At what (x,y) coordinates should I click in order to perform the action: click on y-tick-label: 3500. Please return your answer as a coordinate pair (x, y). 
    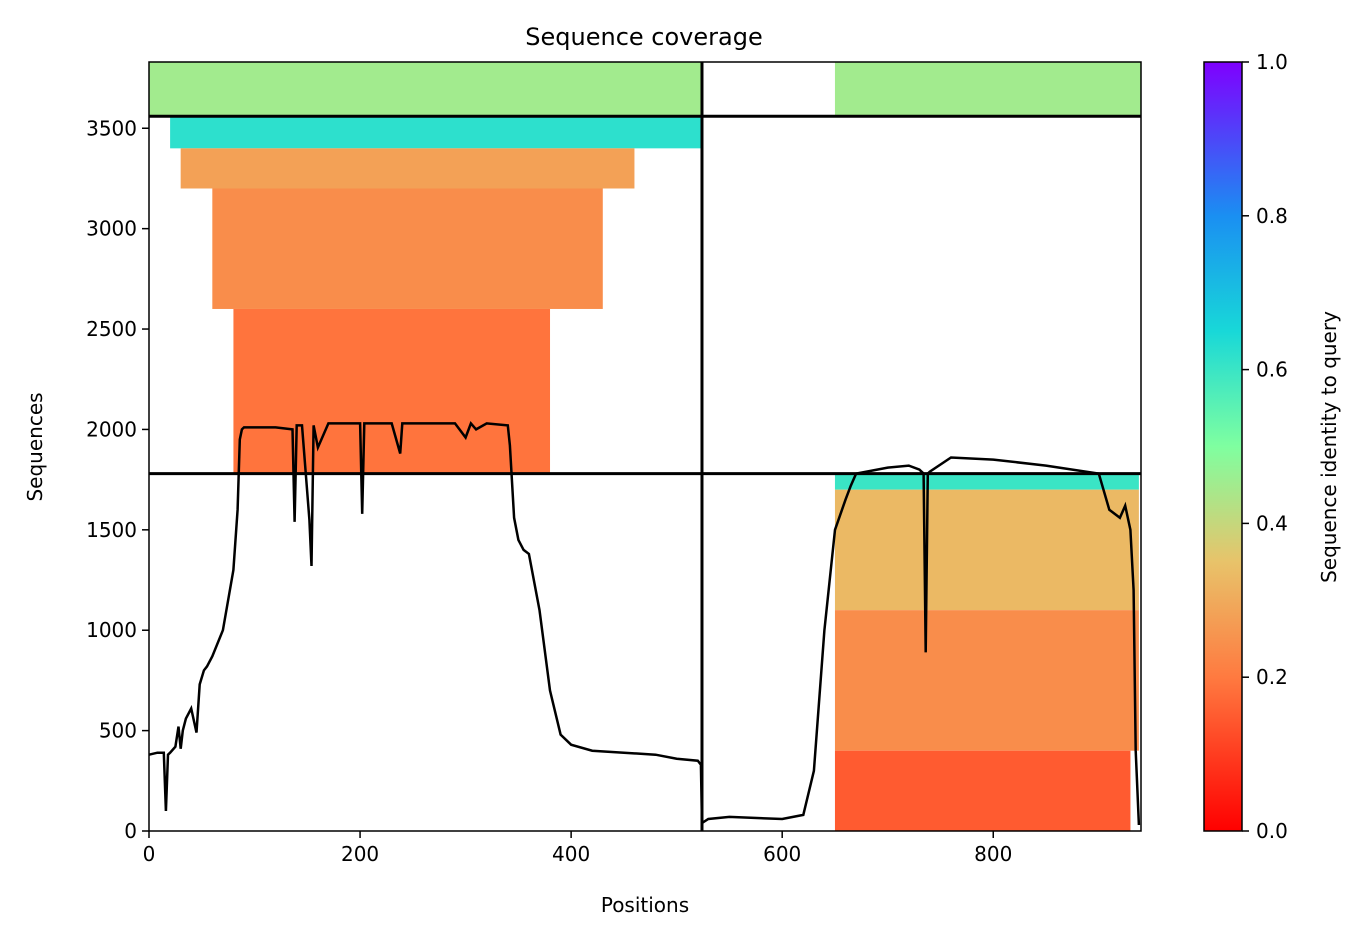
    Looking at the image, I should click on (111, 128).